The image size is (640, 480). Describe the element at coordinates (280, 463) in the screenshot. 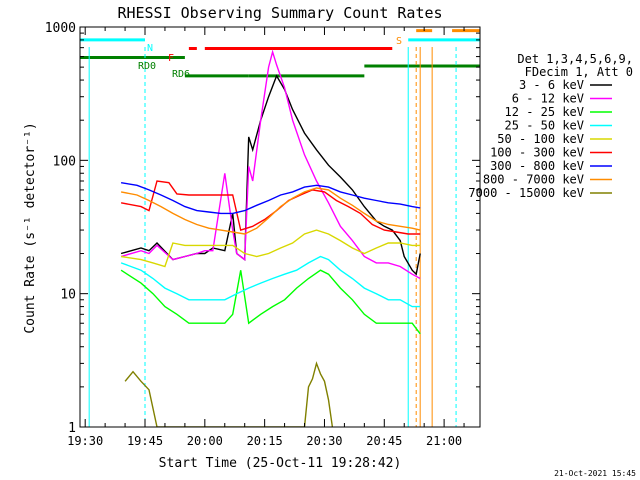

I see `x-axis-label: Start Time (25-Oct-11 19:28:42)` at that location.